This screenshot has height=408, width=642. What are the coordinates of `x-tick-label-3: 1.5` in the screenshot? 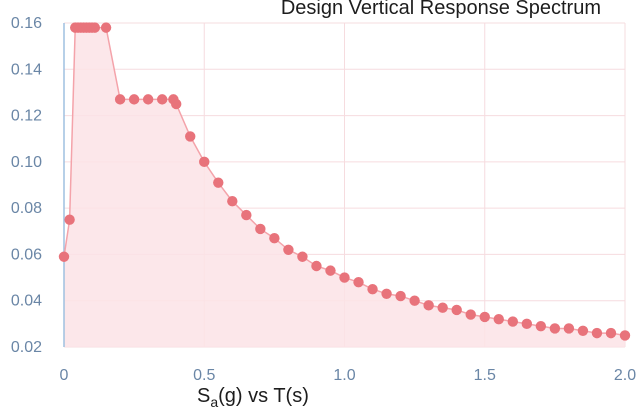 It's located at (485, 375).